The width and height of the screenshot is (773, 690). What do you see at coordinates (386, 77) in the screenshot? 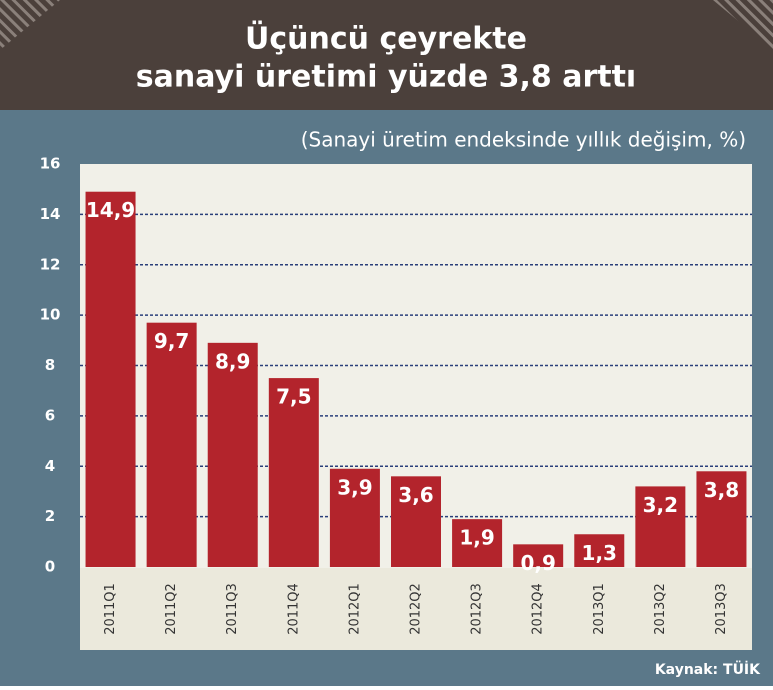
I see `chart-title: sanayi üretimi yüzde 3,8 arttı` at bounding box center [386, 77].